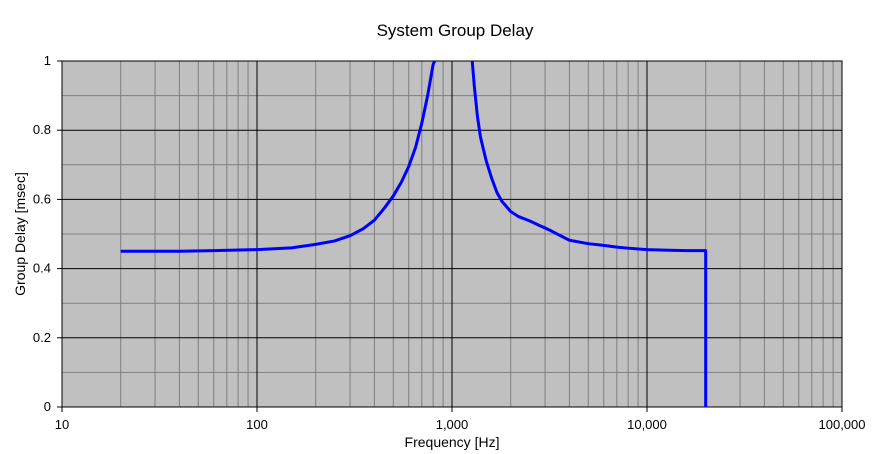 The height and width of the screenshot is (454, 872). Describe the element at coordinates (62, 424) in the screenshot. I see `x-tick-label: 10` at that location.